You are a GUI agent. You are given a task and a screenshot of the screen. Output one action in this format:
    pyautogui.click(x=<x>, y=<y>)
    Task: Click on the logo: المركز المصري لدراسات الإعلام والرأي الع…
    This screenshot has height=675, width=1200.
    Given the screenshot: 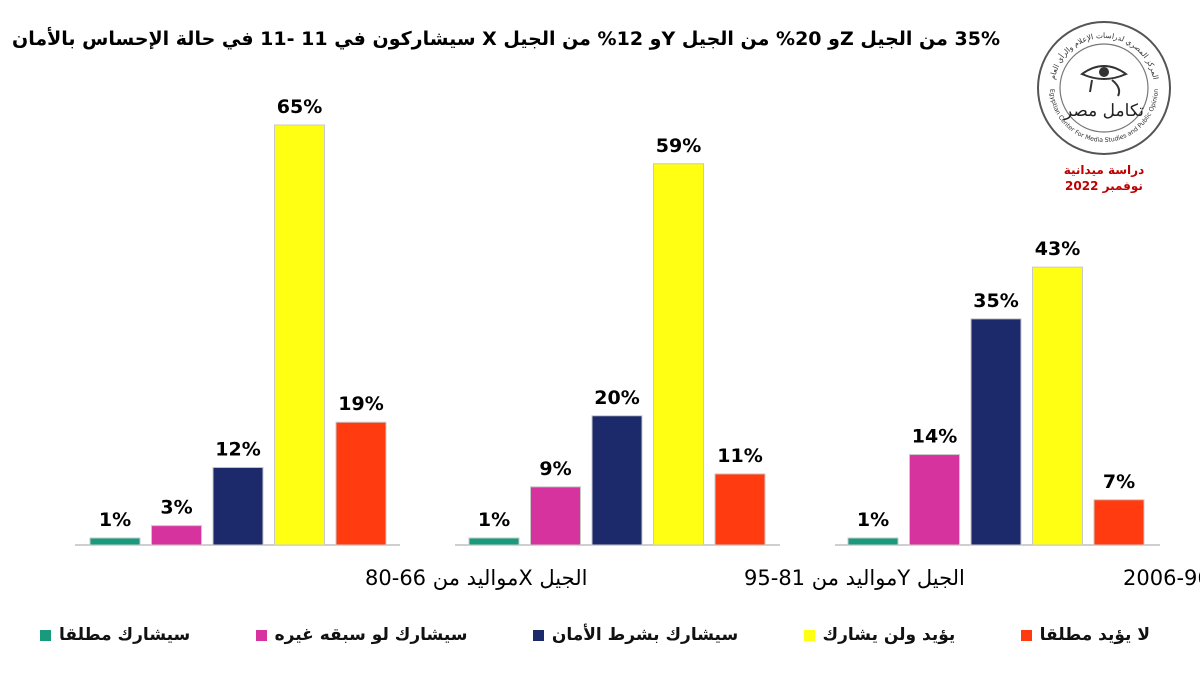 What is the action you would take?
    pyautogui.click(x=1104, y=113)
    